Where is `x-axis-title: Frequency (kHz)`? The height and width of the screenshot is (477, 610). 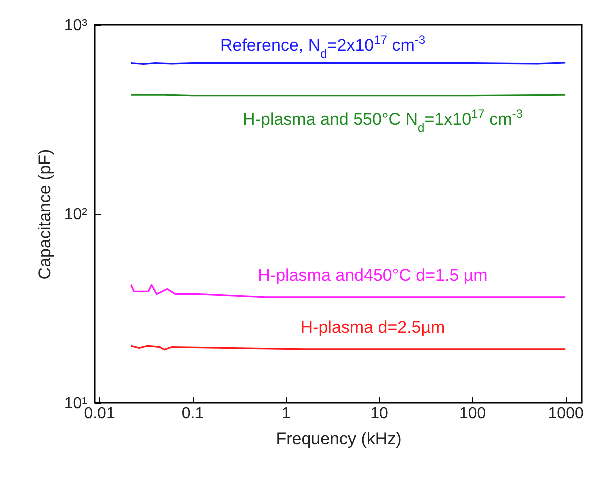 x-axis-title: Frequency (kHz) is located at coordinates (339, 439).